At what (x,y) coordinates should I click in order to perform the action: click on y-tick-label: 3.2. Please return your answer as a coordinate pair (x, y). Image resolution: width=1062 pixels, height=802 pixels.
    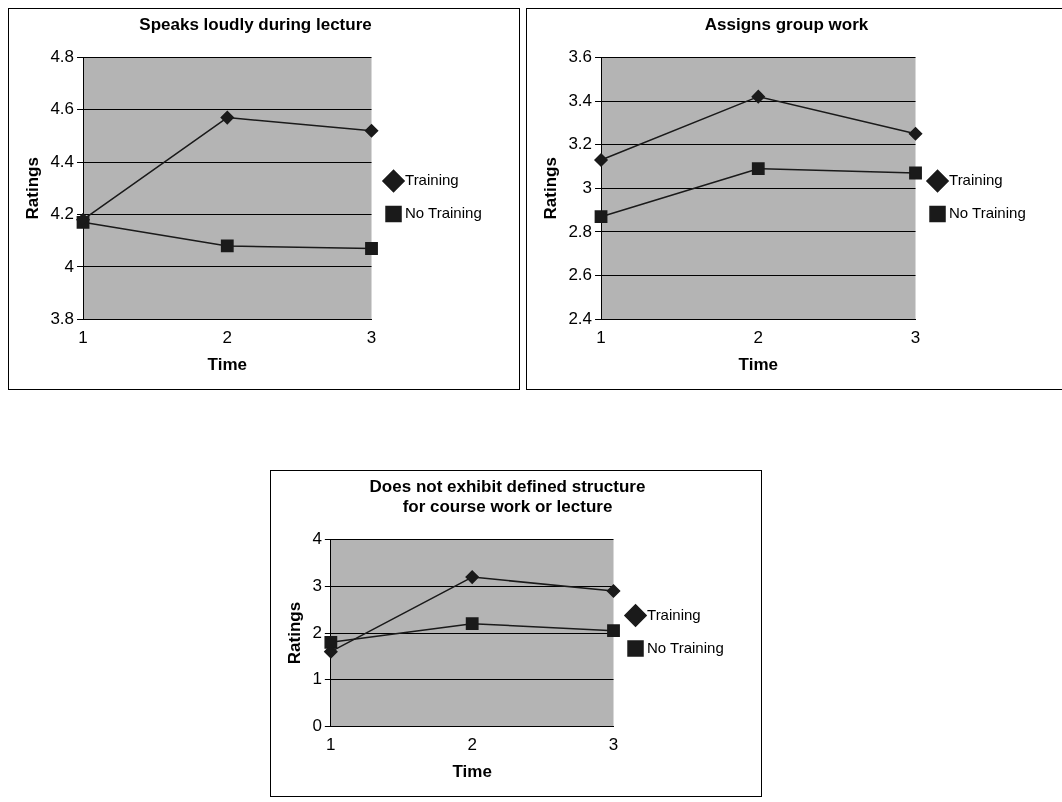
    Looking at the image, I should click on (580, 144).